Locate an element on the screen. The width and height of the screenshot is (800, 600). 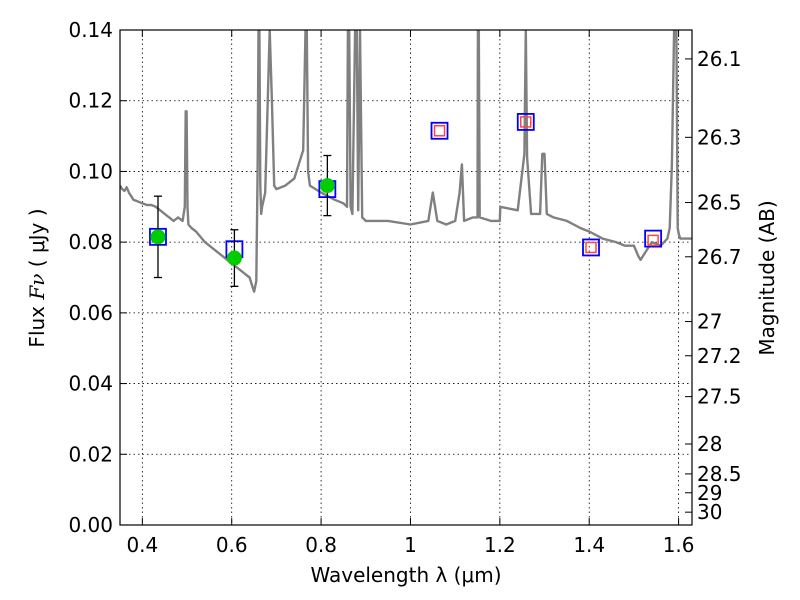
y-tick-label: 0.12 is located at coordinates (90, 101).